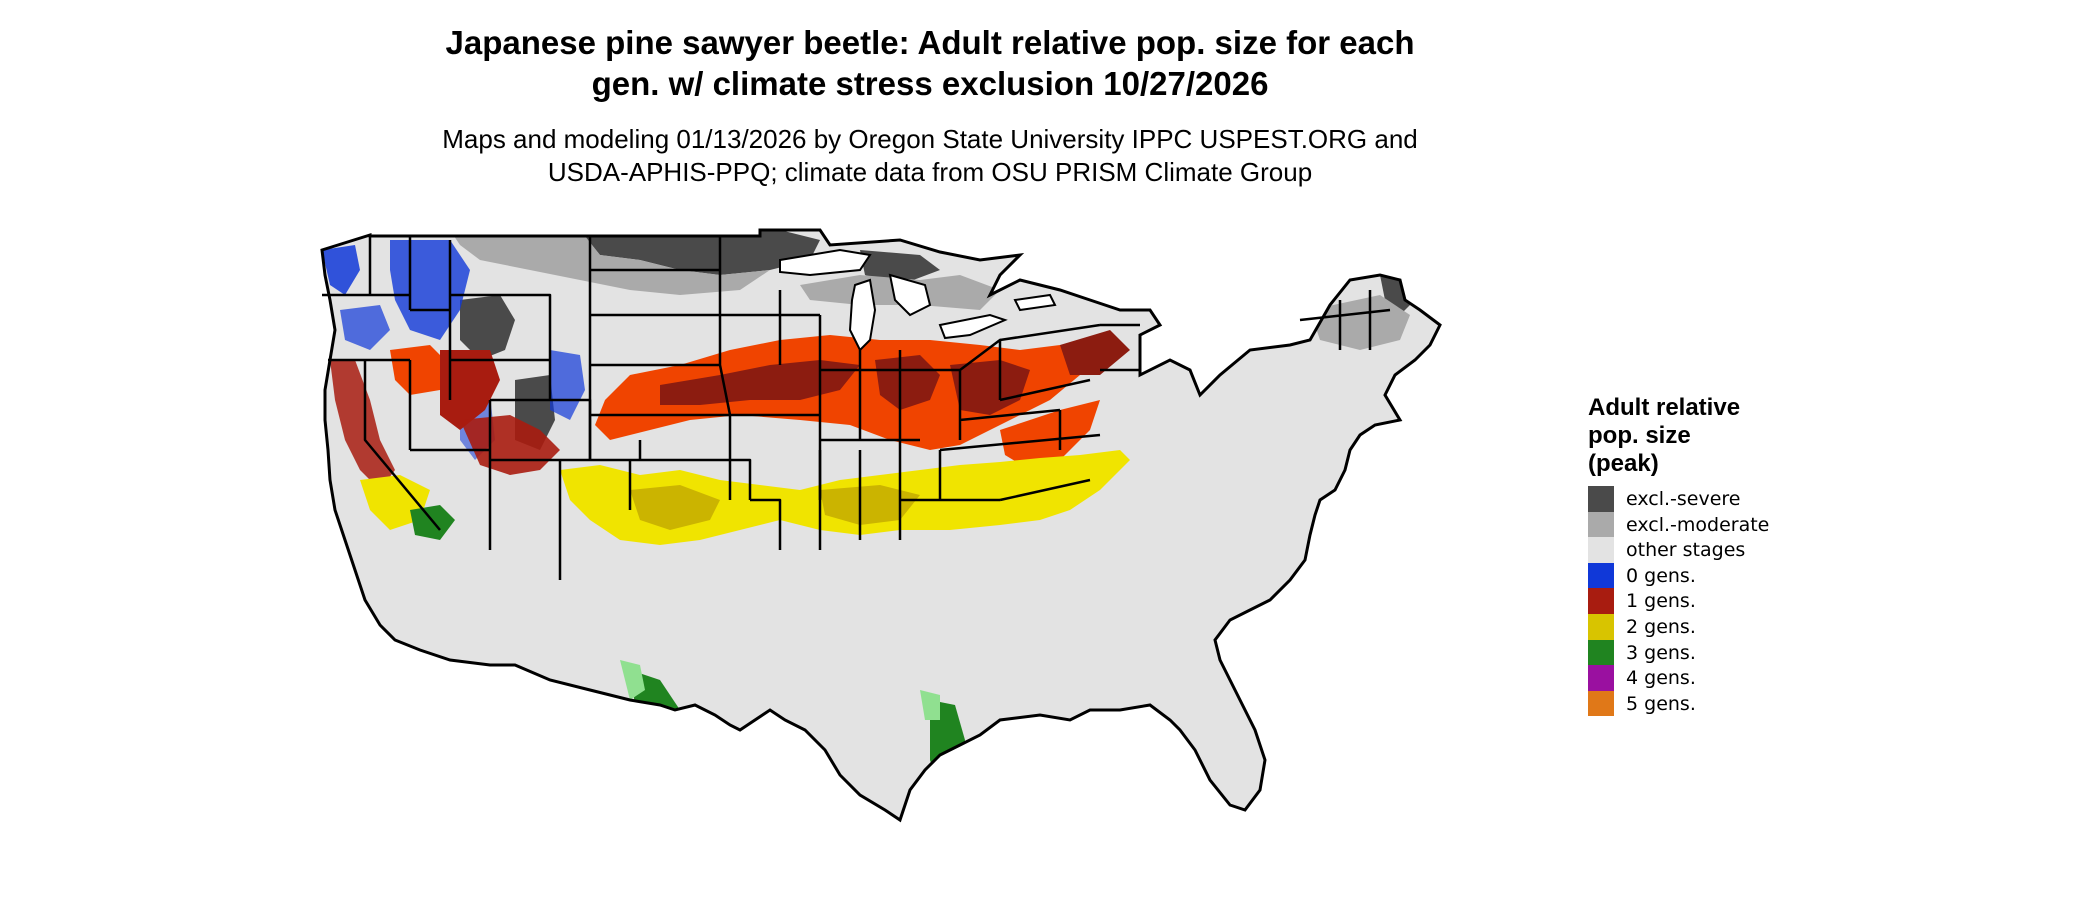 The image size is (2100, 900). I want to click on gen1-core-kansas-missouri, so click(760, 382).